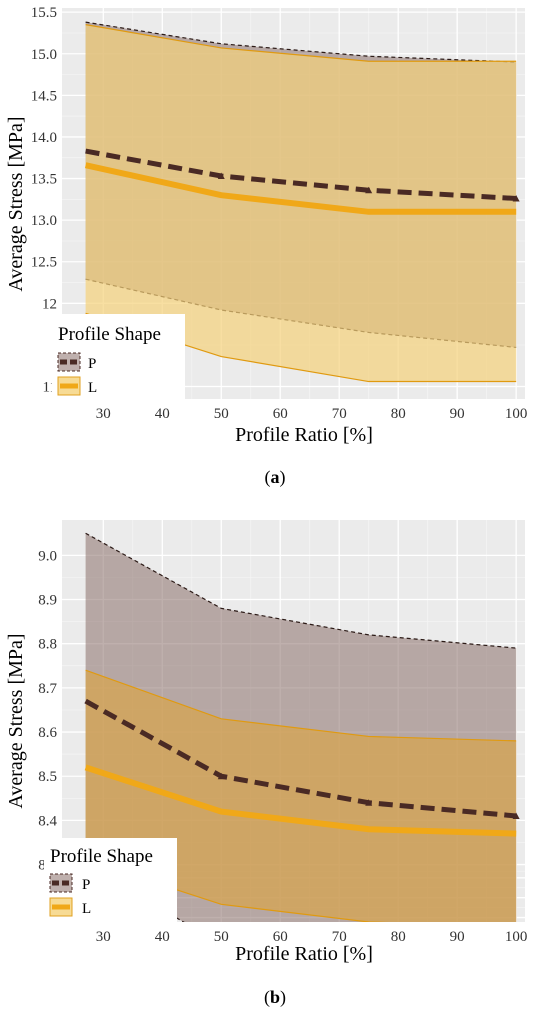  I want to click on y-tick-label: 8.8, so click(47, 645).